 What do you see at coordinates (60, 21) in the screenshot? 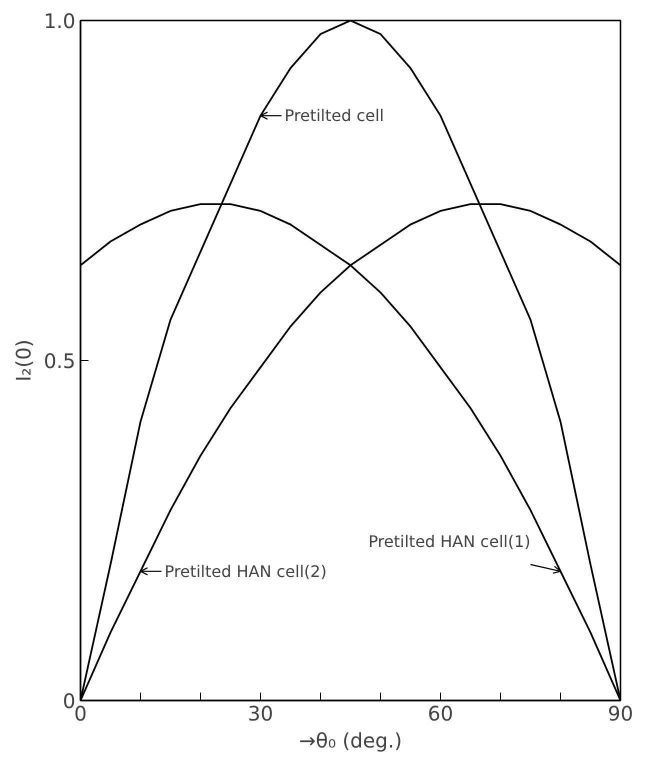
I see `y-tick-label: 1.0` at bounding box center [60, 21].